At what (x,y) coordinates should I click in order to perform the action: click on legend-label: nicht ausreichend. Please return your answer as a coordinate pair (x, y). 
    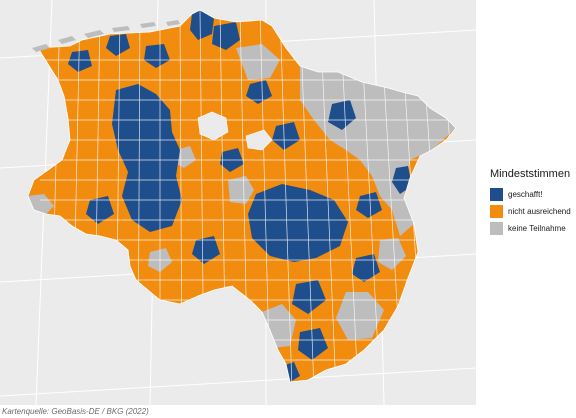
    Looking at the image, I should click on (539, 211).